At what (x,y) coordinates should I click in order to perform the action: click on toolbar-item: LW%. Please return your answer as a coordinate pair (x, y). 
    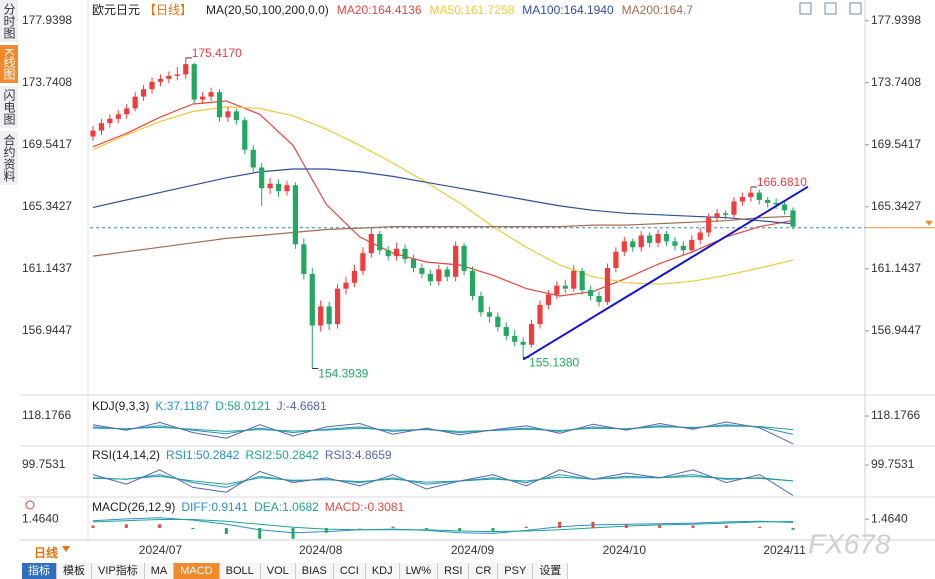
    Looking at the image, I should click on (419, 571).